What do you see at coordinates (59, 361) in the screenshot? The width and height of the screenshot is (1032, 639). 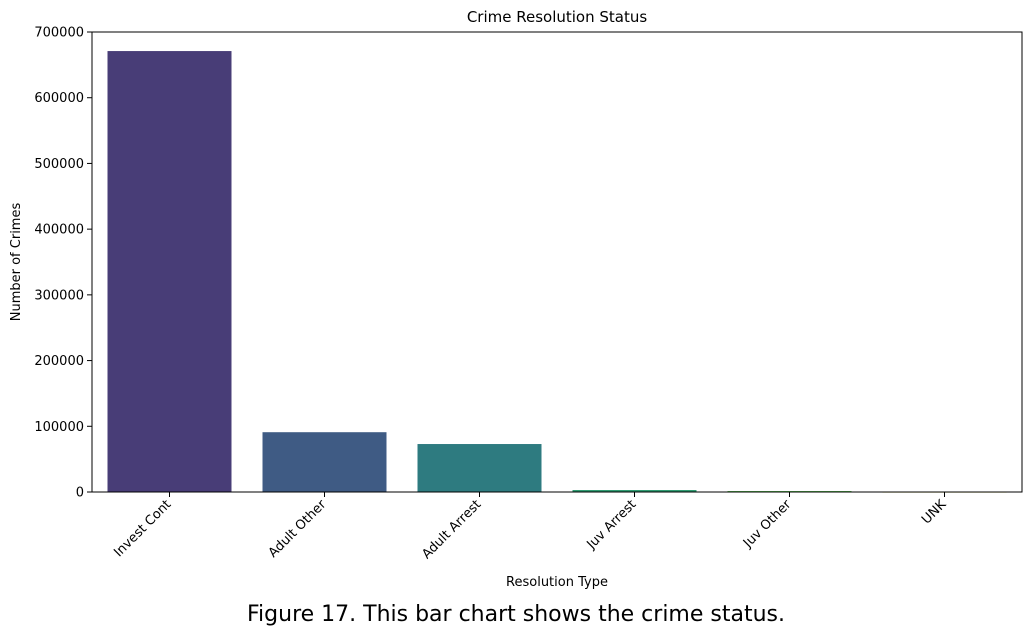 I see `y-tick-label: 200000` at bounding box center [59, 361].